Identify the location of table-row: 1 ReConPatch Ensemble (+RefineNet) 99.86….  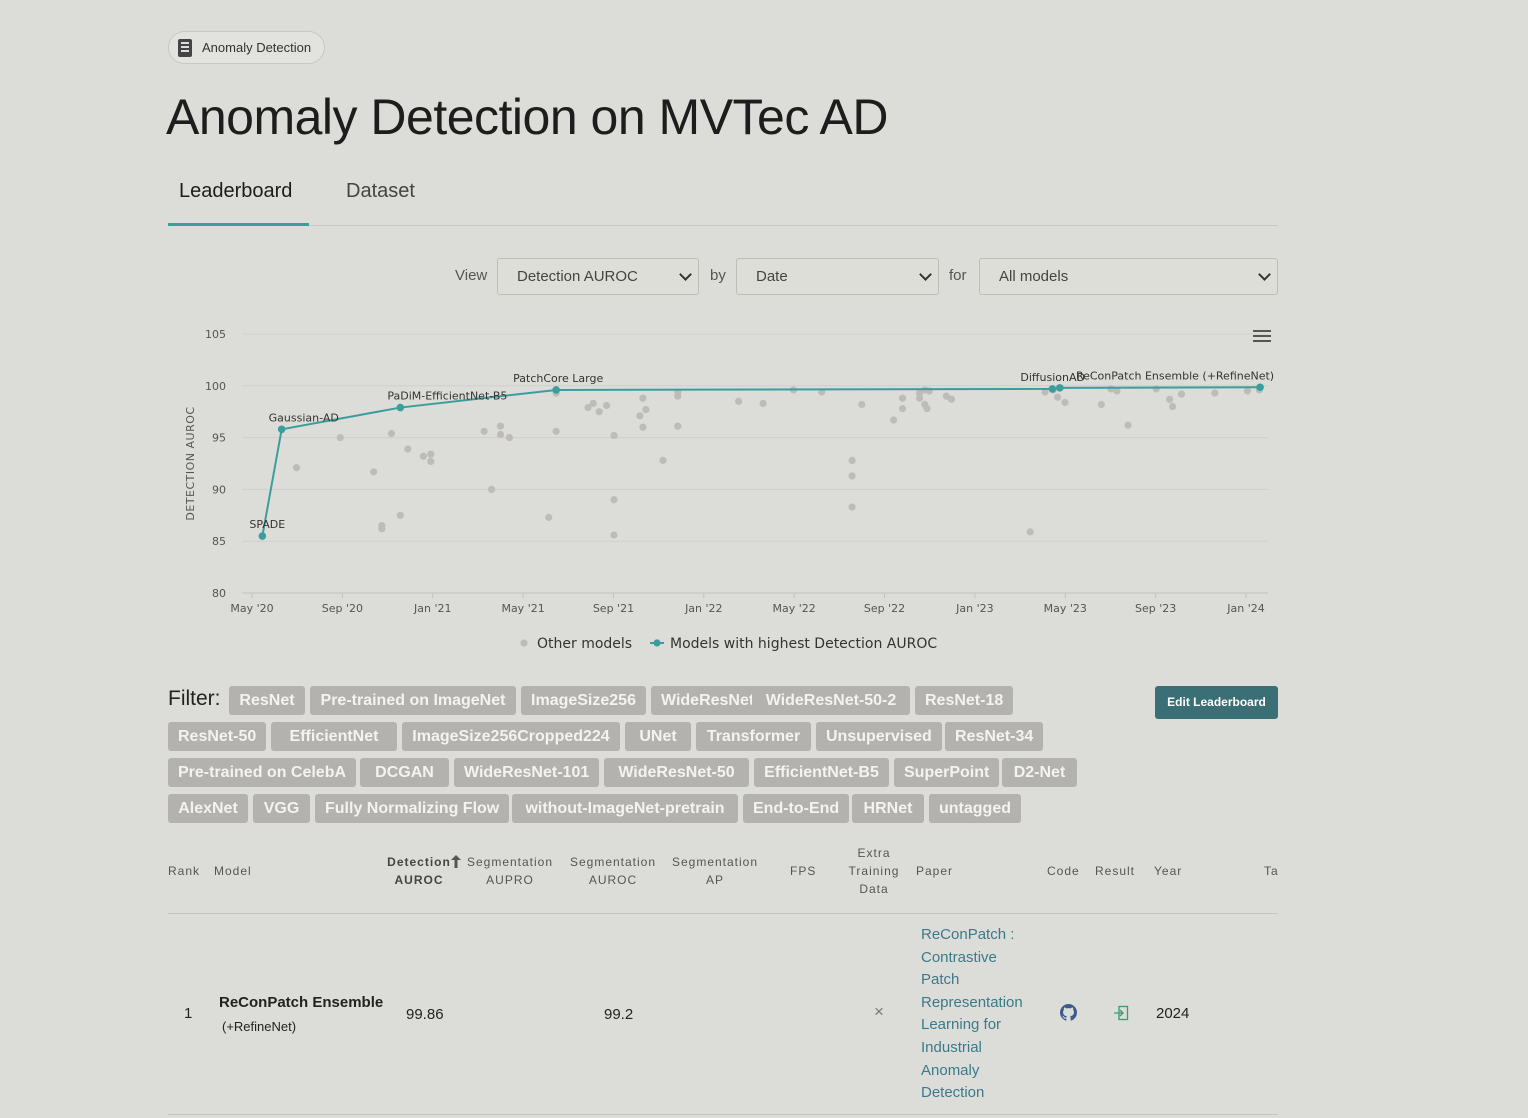
(723, 1014).